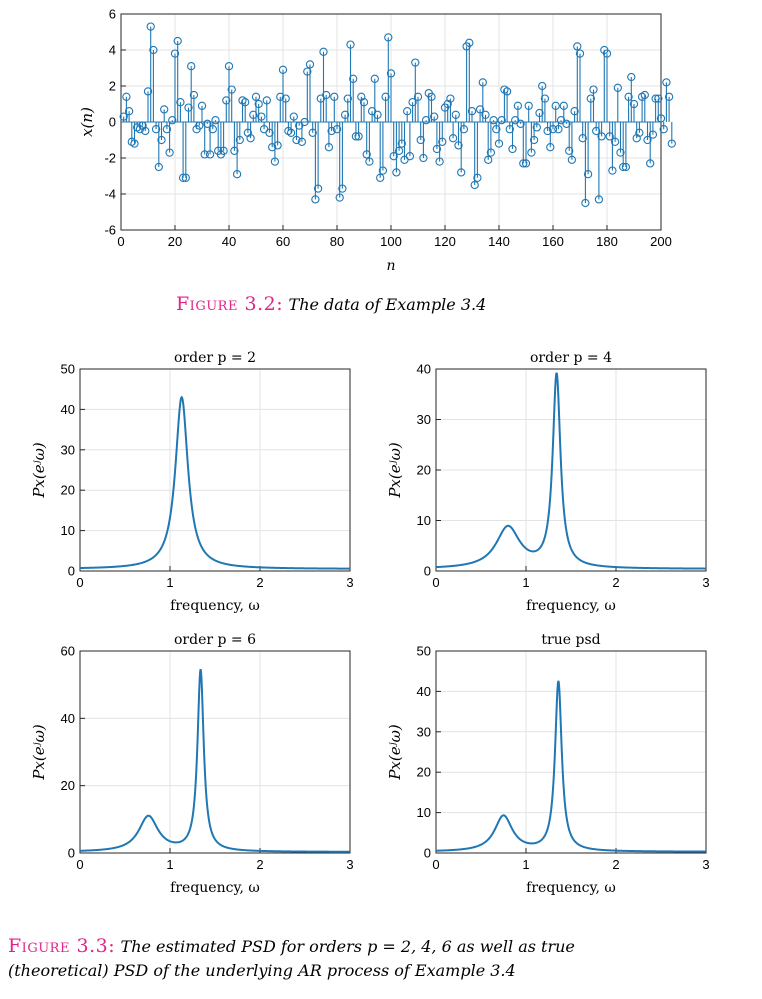  Describe the element at coordinates (68, 369) in the screenshot. I see `y-tick-label: 50` at that location.